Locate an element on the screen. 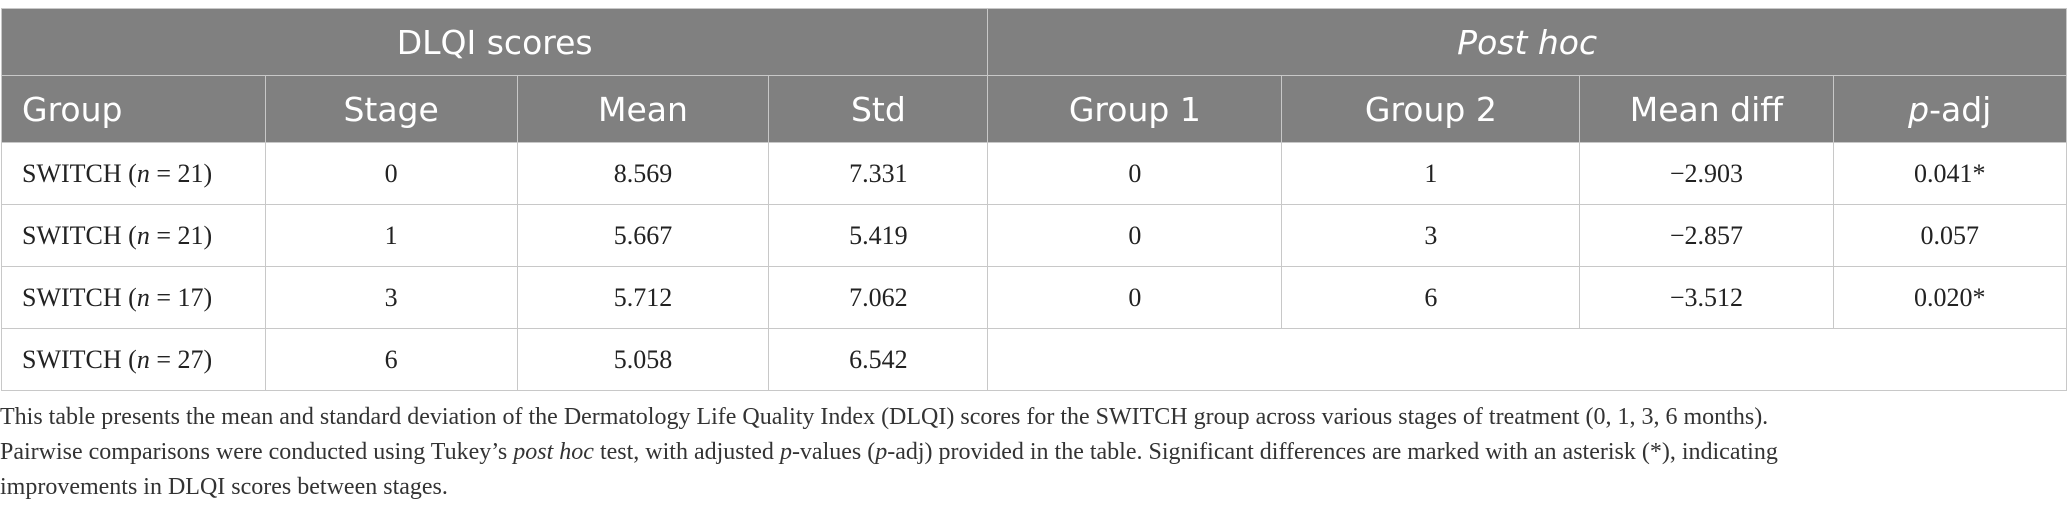  cell-mean-diff: −2.903 is located at coordinates (1706, 173).